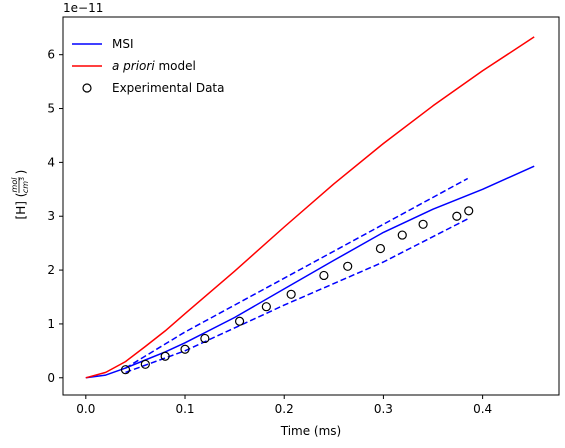  Describe the element at coordinates (482, 409) in the screenshot. I see `x-tick-label: 0.4` at that location.